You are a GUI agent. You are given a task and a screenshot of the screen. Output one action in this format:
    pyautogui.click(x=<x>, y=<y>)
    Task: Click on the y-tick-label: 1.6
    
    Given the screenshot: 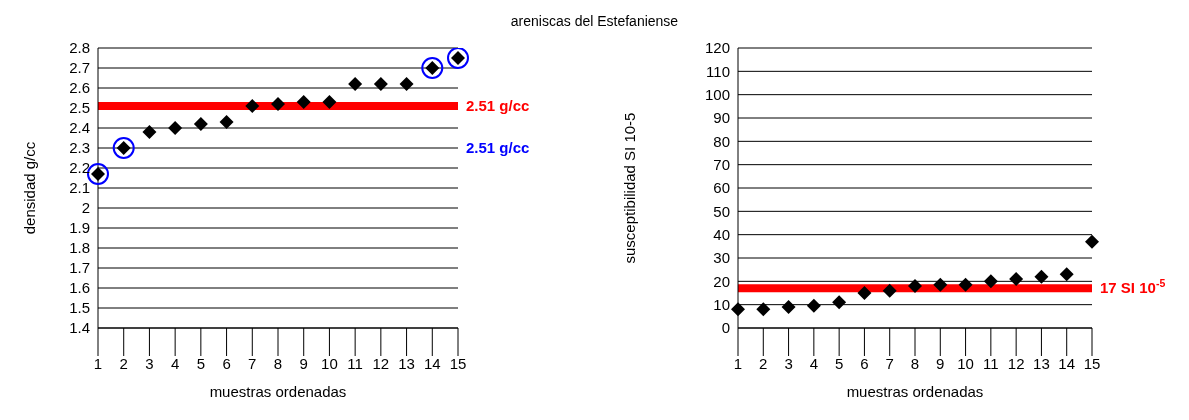 What is the action you would take?
    pyautogui.click(x=79, y=288)
    